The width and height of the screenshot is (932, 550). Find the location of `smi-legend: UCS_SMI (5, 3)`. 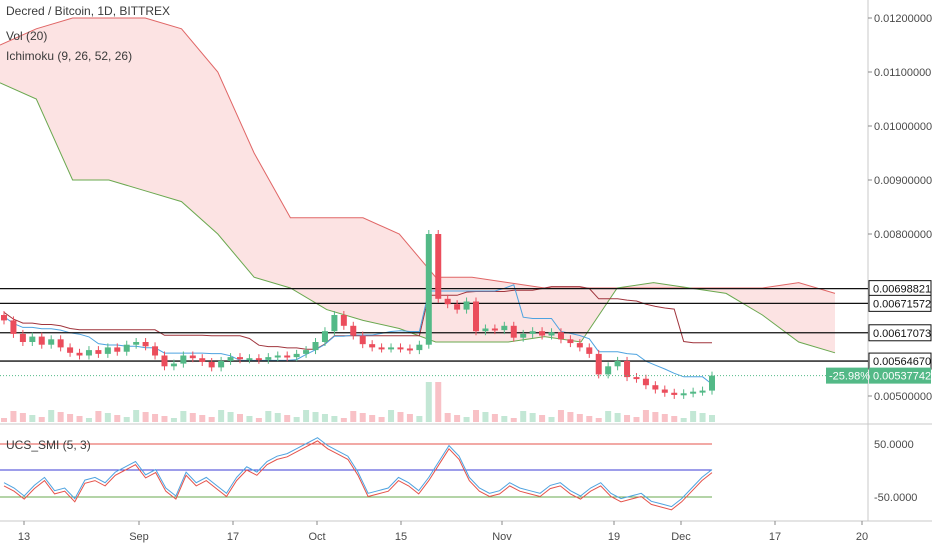

smi-legend: UCS_SMI (5, 3) is located at coordinates (48, 445).